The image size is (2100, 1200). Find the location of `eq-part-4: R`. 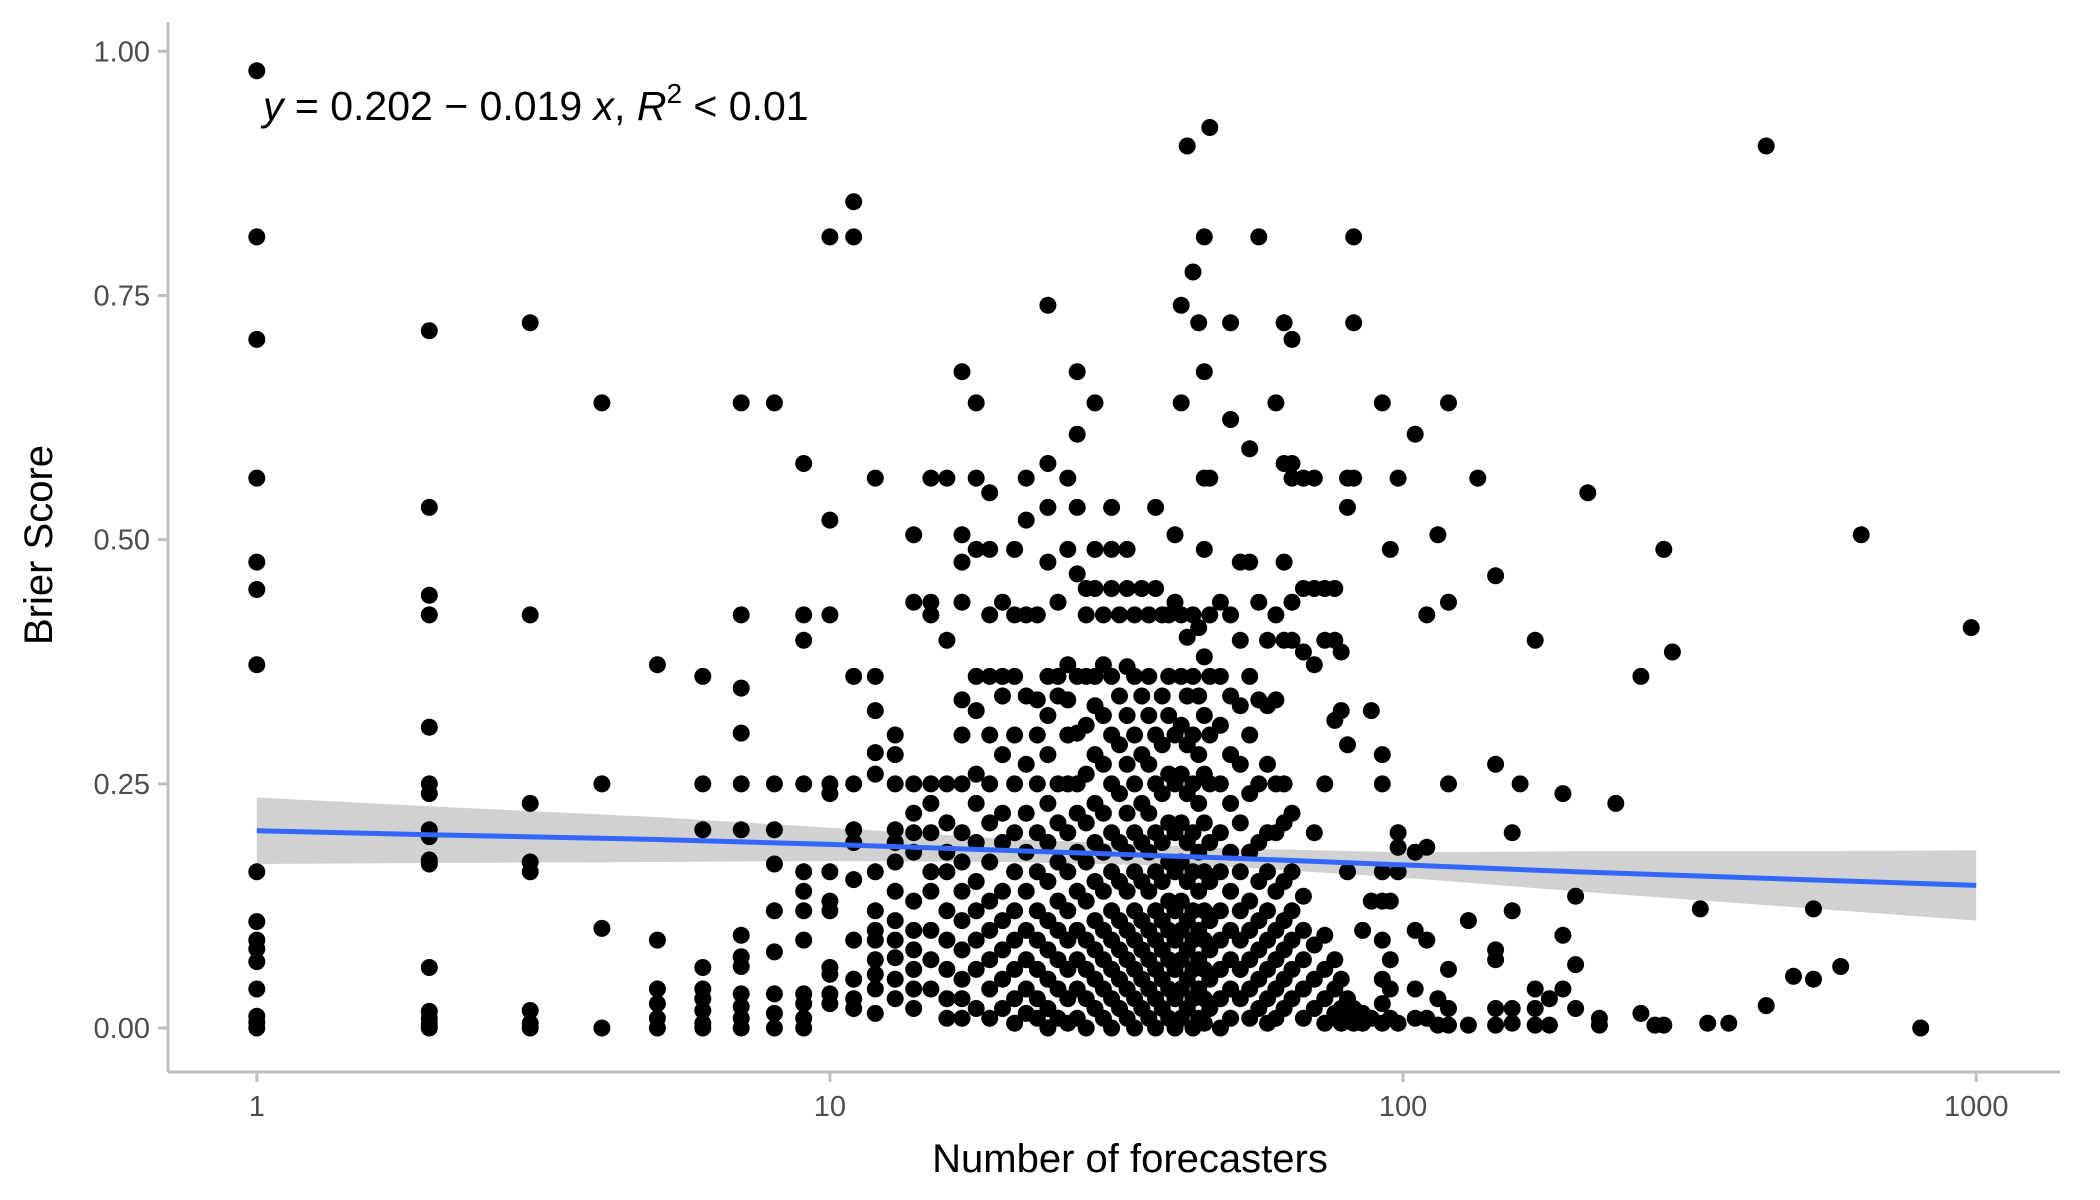

eq-part-4: R is located at coordinates (652, 106).